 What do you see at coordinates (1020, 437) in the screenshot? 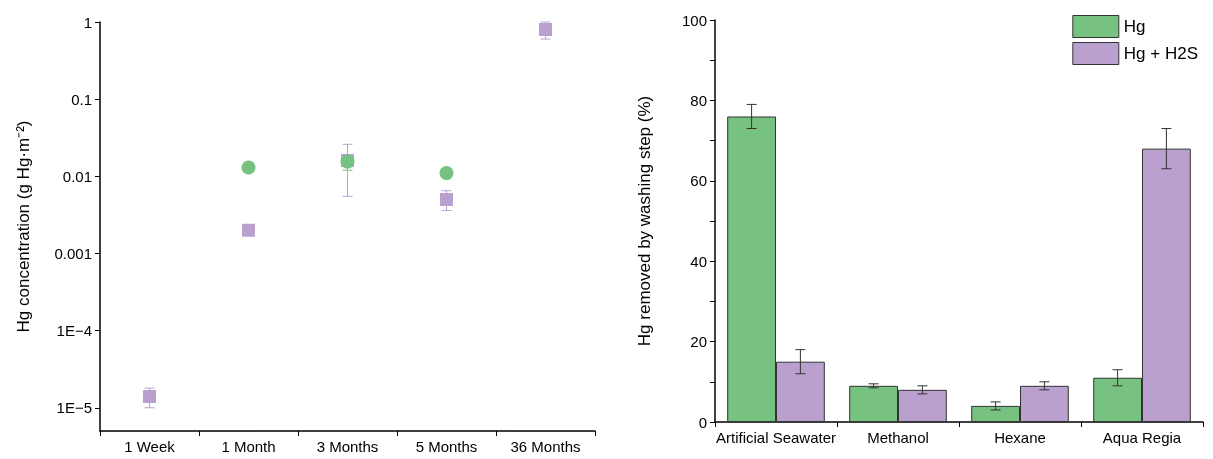
I see `x-tick-label: Hexane` at bounding box center [1020, 437].